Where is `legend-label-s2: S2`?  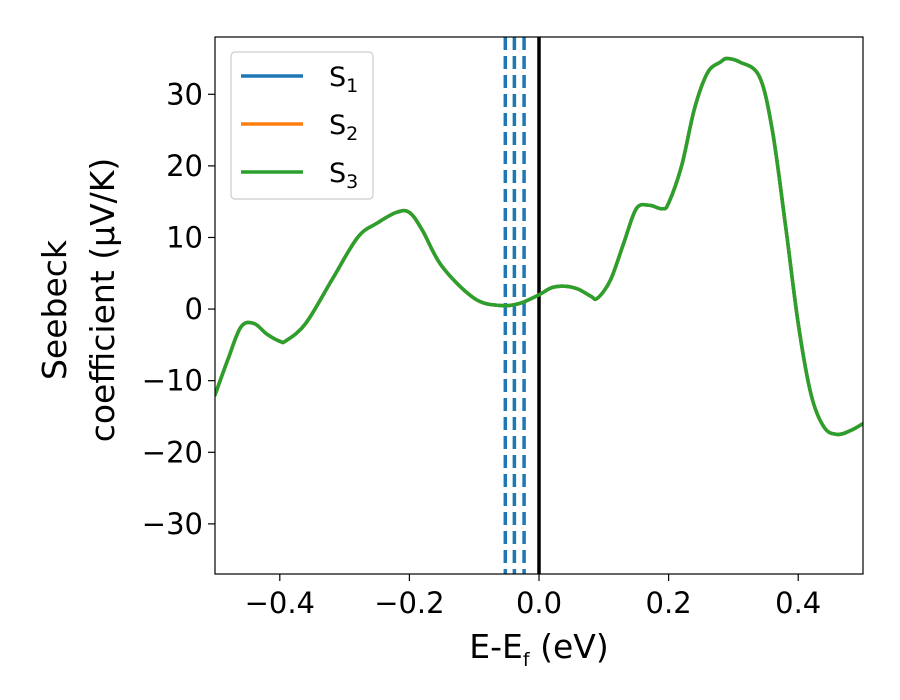 legend-label-s2: S2 is located at coordinates (343, 127).